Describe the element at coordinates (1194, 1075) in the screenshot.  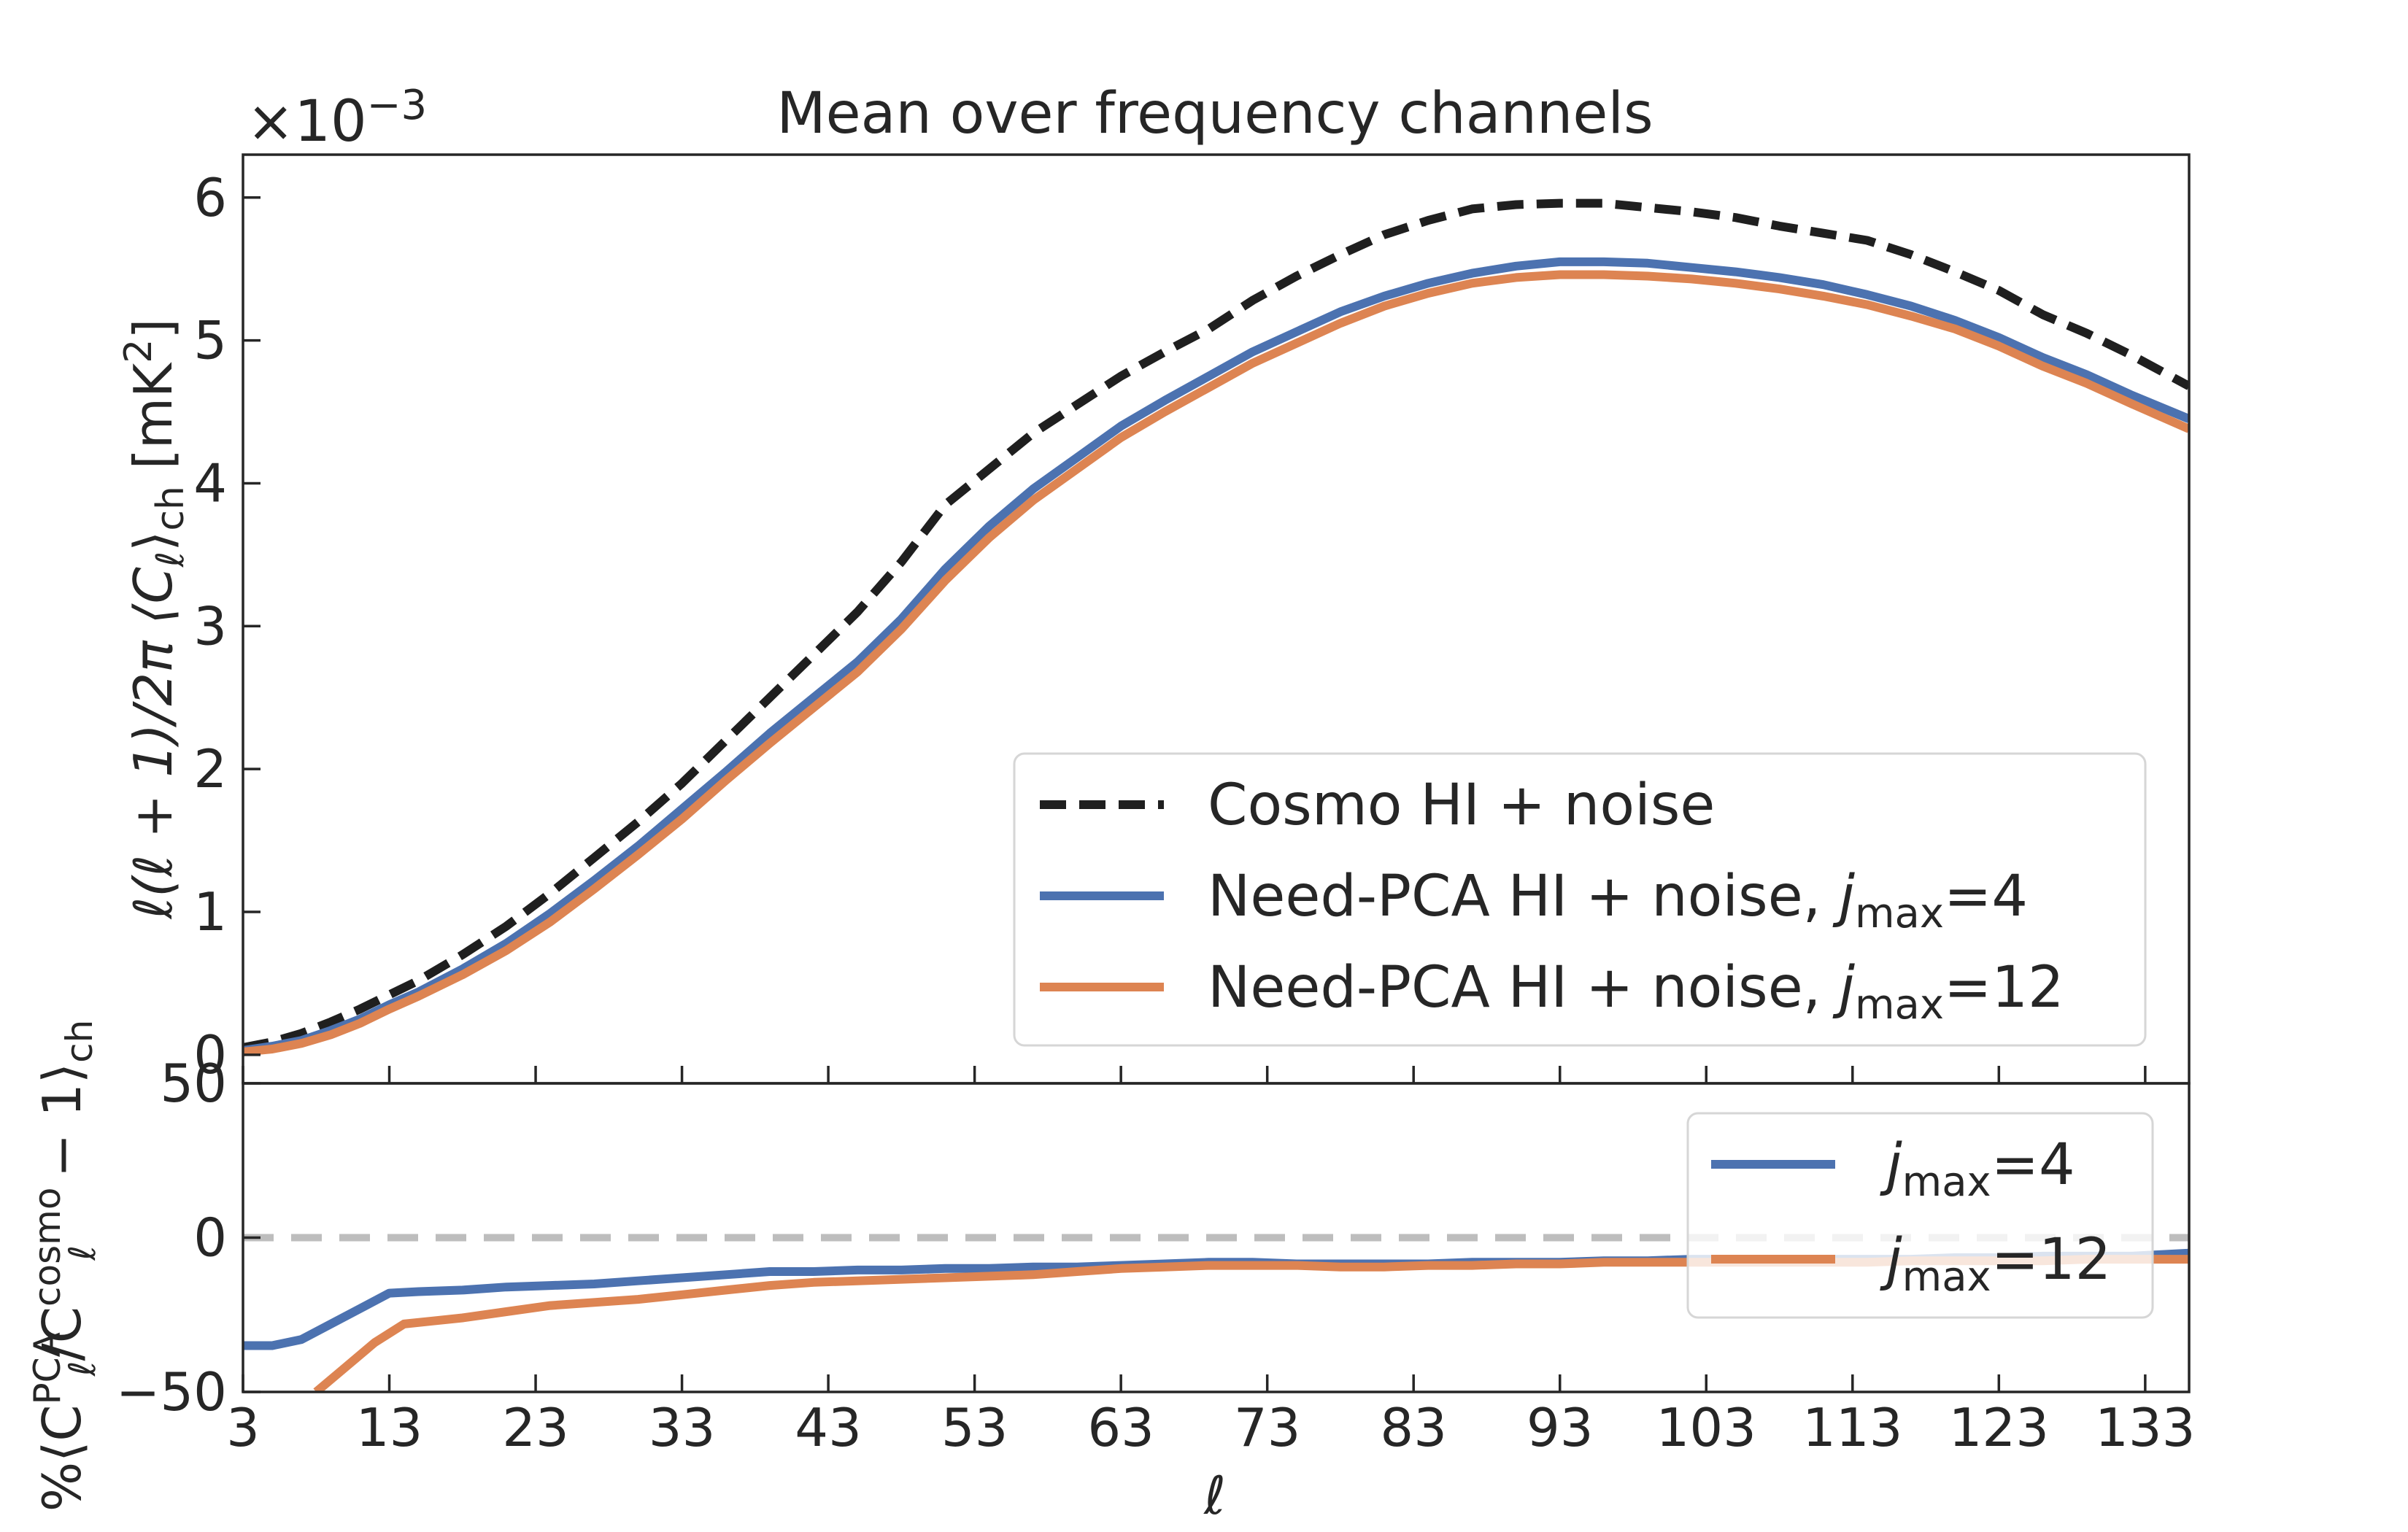
I see `top-x-ticks` at that location.